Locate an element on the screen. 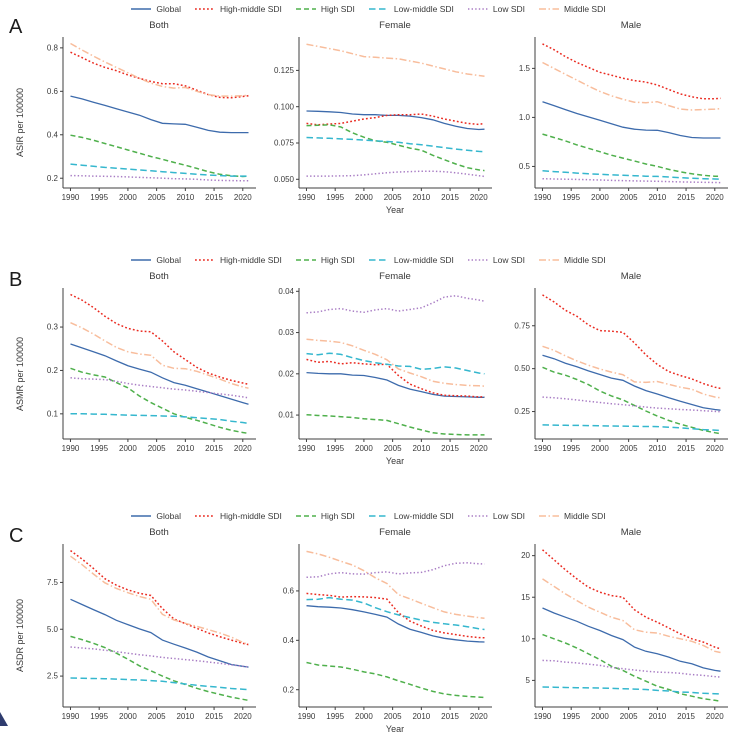 Image resolution: width=736 pixels, height=749 pixels. y-axis-label: ASMR per 100000 is located at coordinates (19, 374).